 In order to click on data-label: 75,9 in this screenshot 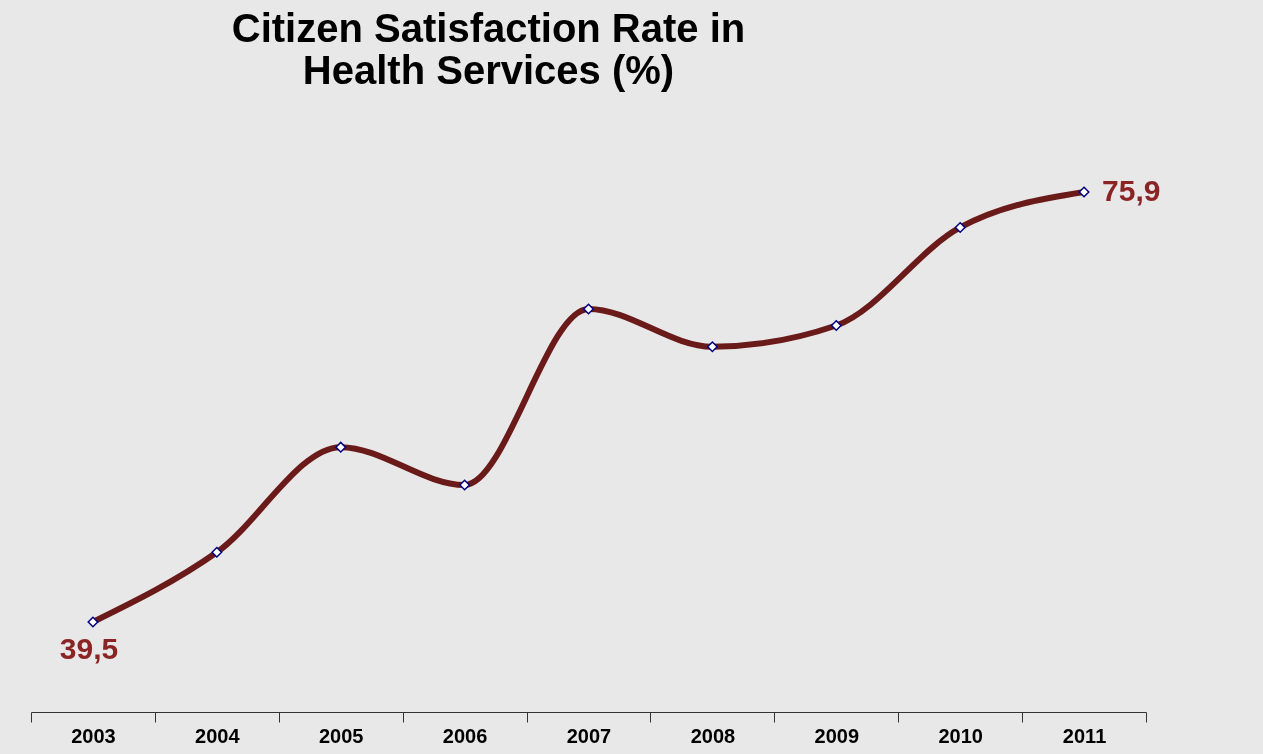, I will do `click(1131, 190)`.